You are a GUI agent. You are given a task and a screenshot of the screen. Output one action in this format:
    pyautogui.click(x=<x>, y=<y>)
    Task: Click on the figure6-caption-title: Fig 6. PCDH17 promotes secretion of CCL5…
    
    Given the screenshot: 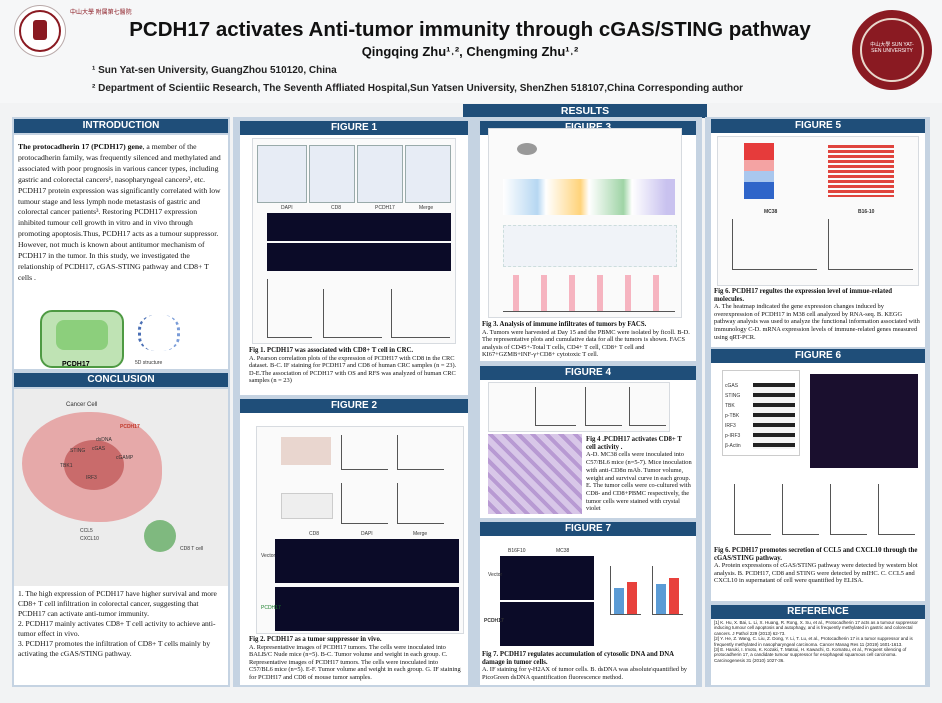 What is the action you would take?
    pyautogui.click(x=816, y=554)
    